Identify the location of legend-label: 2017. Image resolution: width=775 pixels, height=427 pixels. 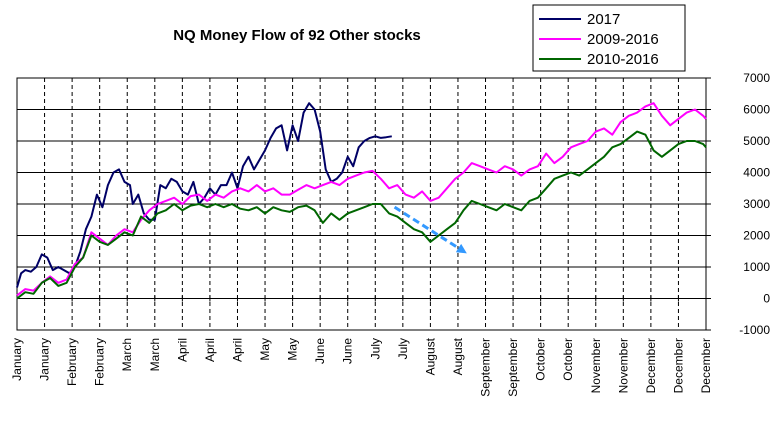
(603, 19).